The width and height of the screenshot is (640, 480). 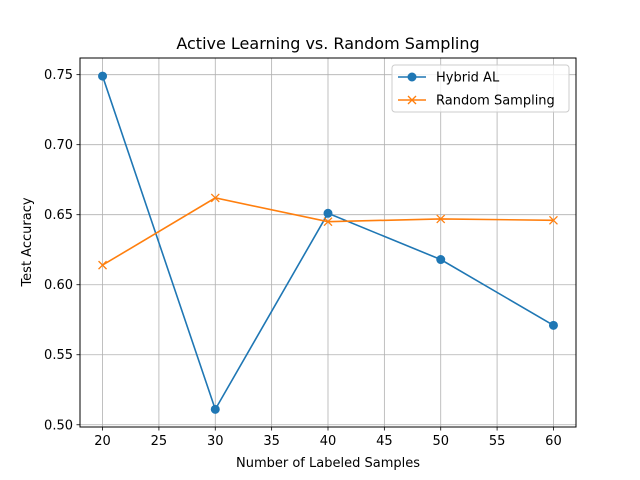 I want to click on y-tick-label: 0.60, so click(x=58, y=285).